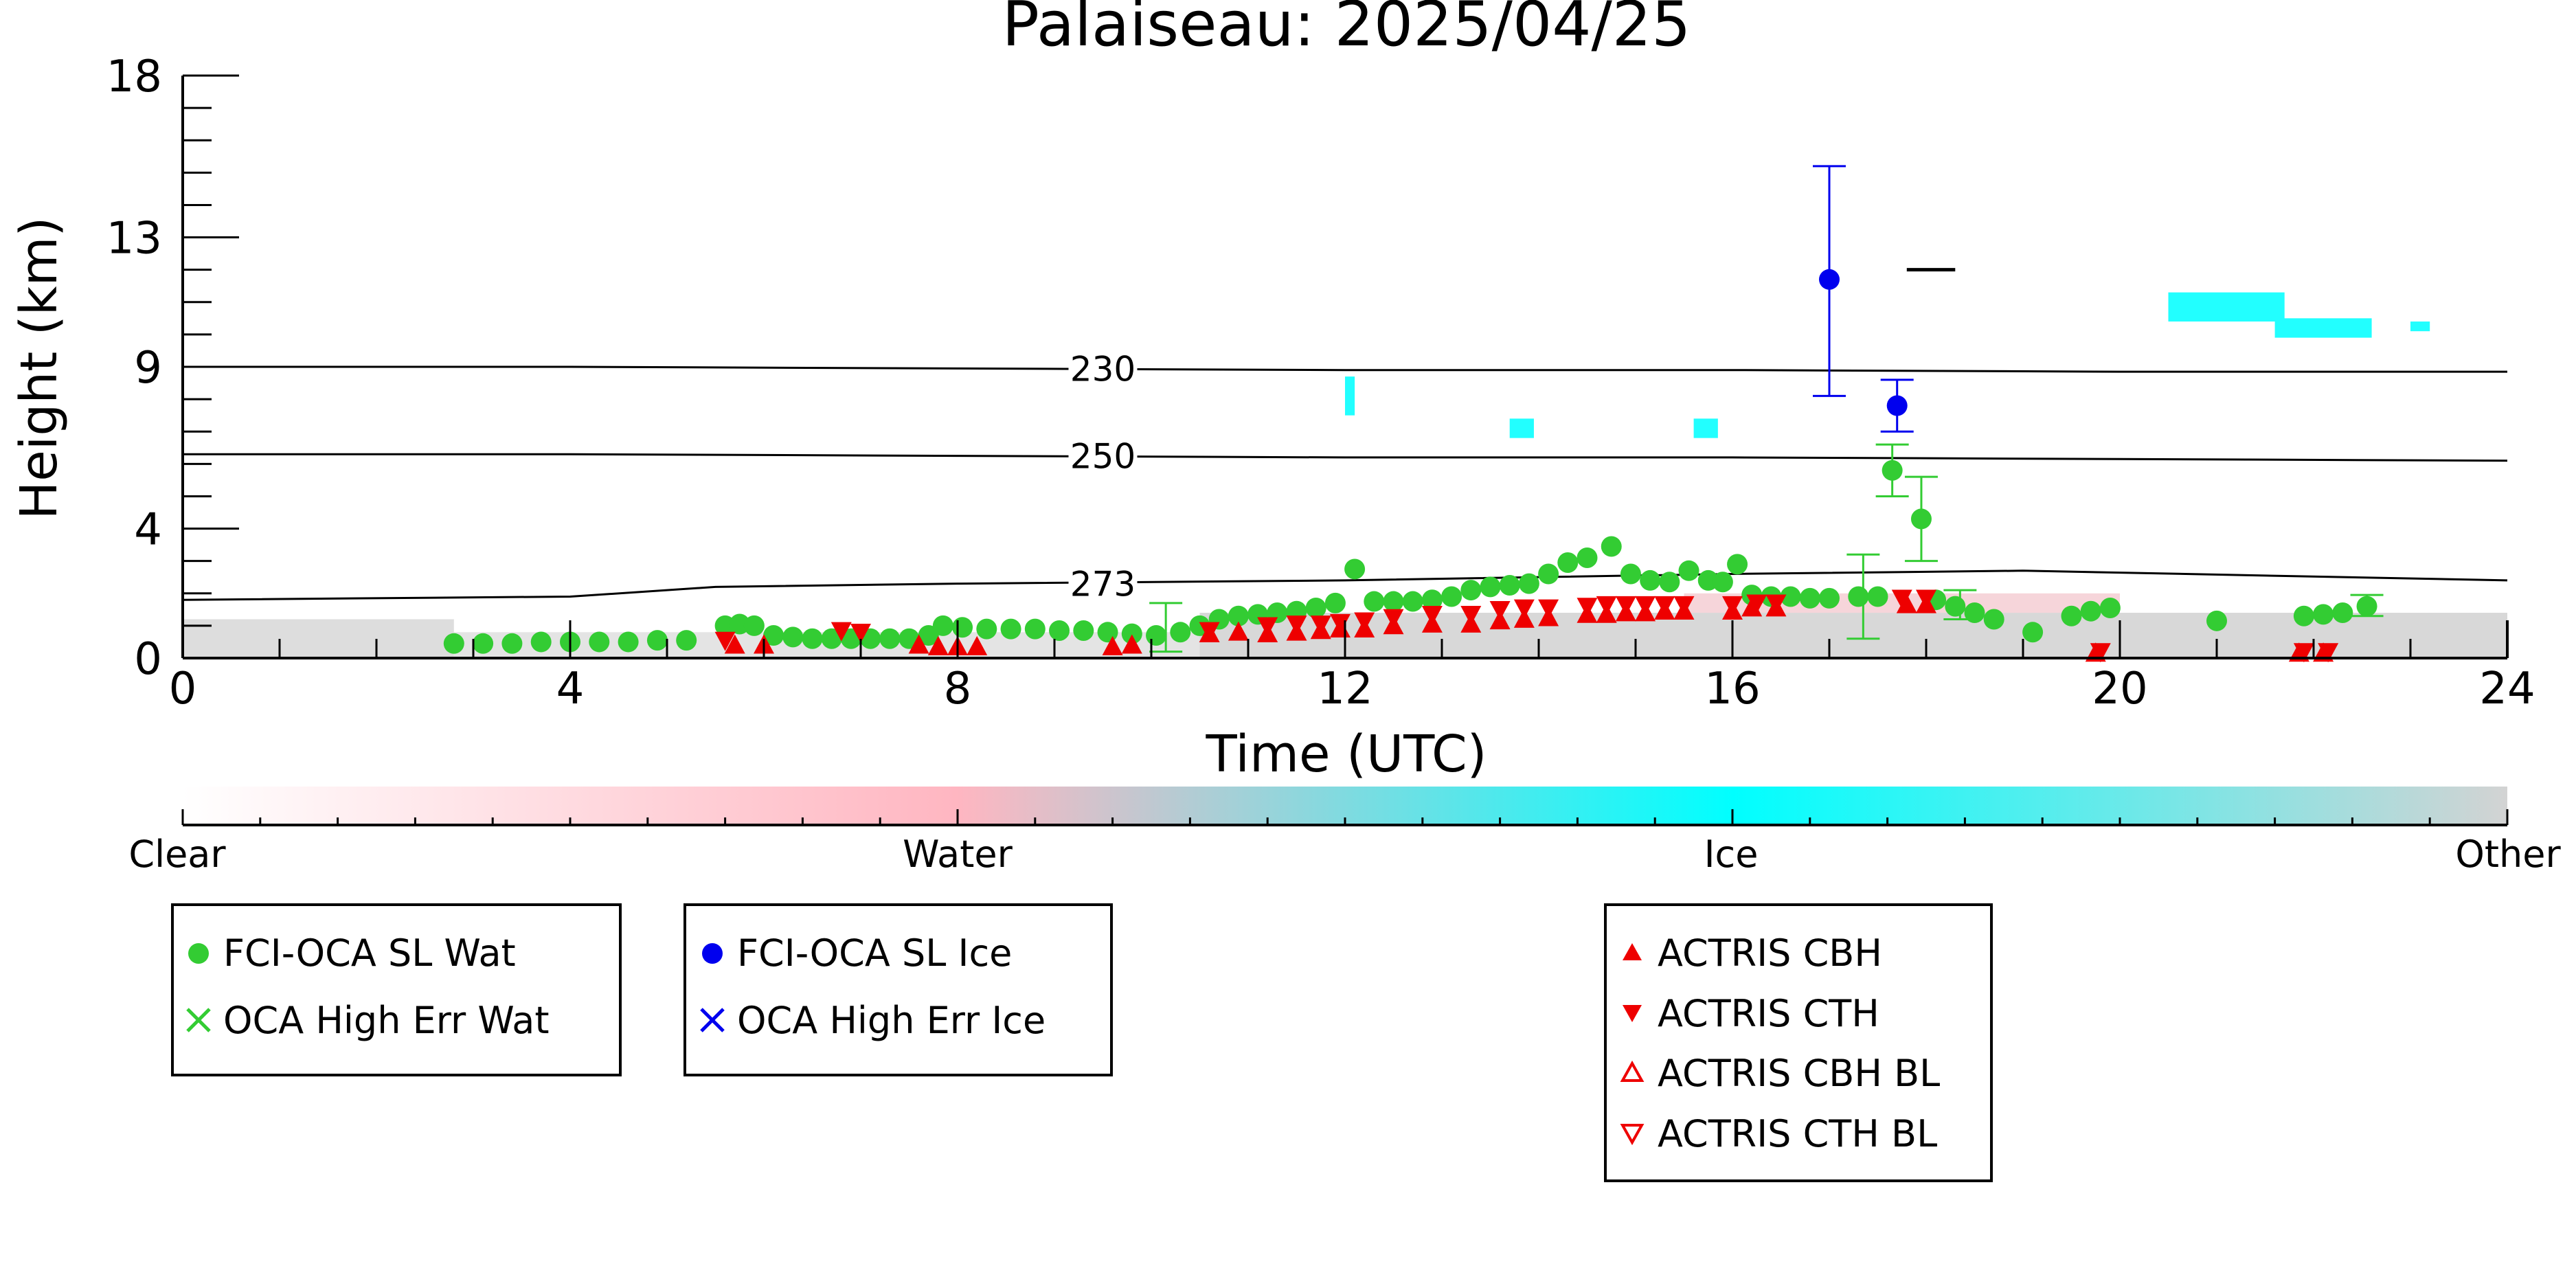 This screenshot has width=2576, height=1288. Describe the element at coordinates (891, 1020) in the screenshot. I see `legend-label-oca-high-err-ice: OCA High Err Ice` at that location.